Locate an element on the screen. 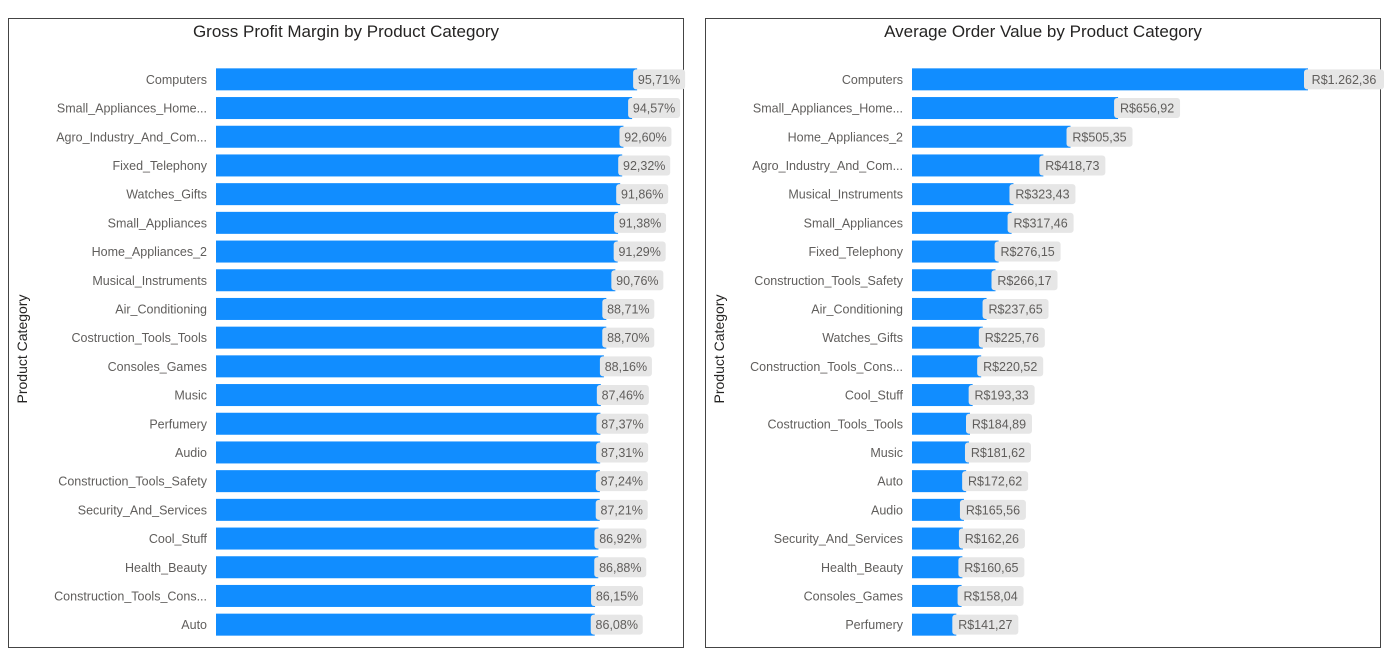  data-label: 88,71% is located at coordinates (628, 309).